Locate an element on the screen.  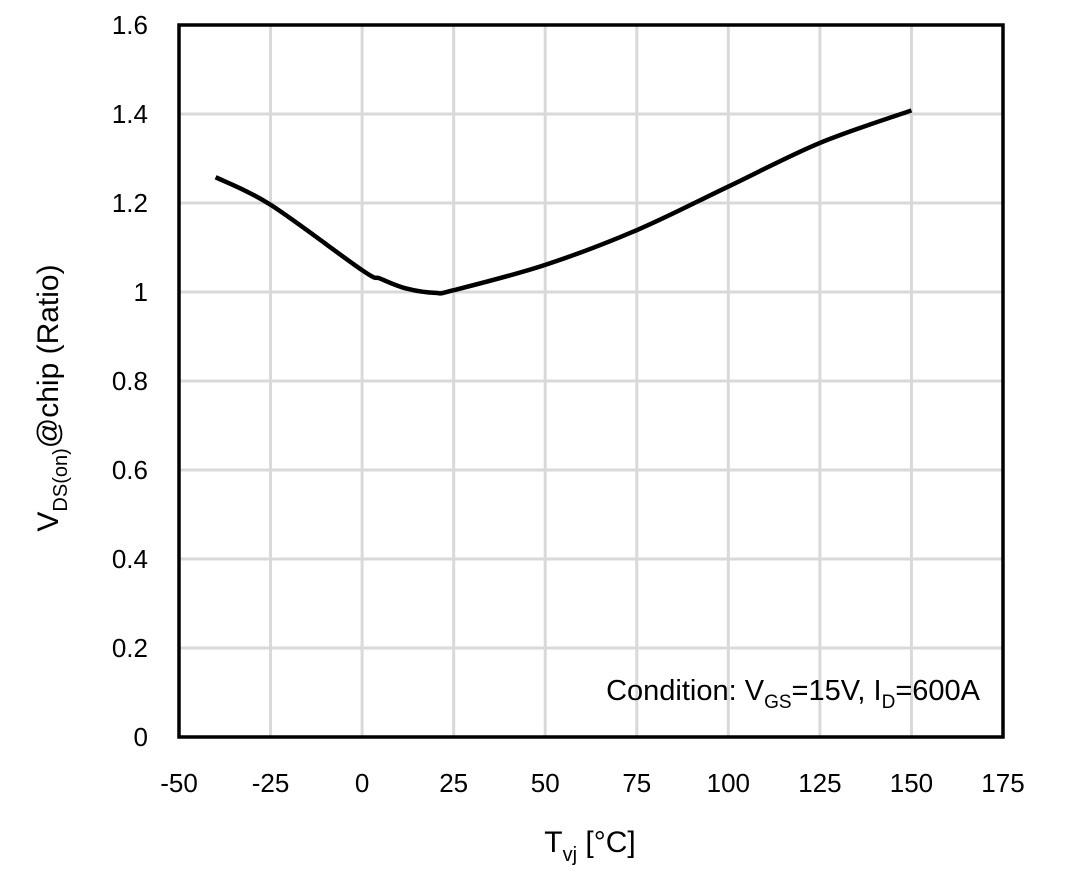
x-axis-label: Tvj [°C] is located at coordinates (589, 846).